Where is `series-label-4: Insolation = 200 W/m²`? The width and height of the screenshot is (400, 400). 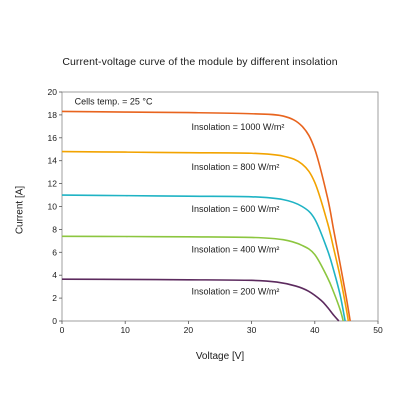 series-label-4: Insolation = 200 W/m² is located at coordinates (236, 292).